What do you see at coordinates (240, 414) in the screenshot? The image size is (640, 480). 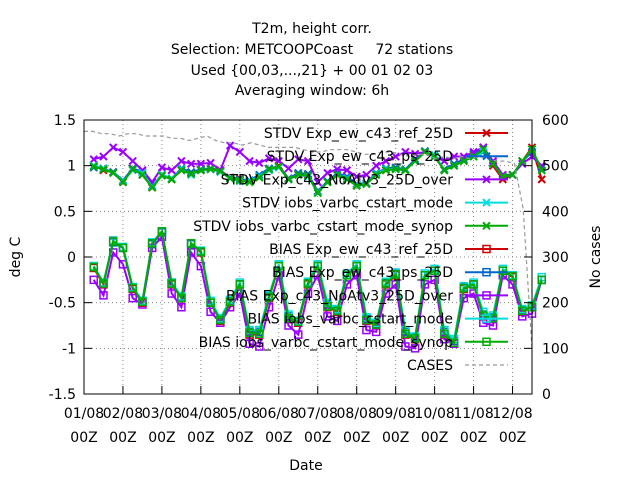 I see `x-tick-label-date: 05/08` at bounding box center [240, 414].